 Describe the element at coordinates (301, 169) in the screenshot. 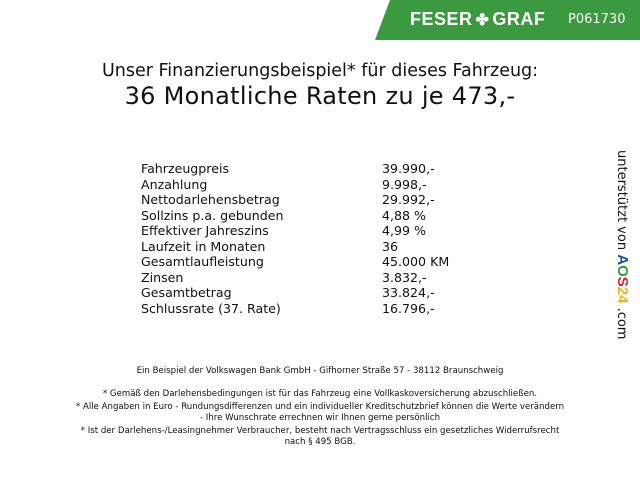

I see `table-row: Fahrzeugpreis 39.990,-` at that location.